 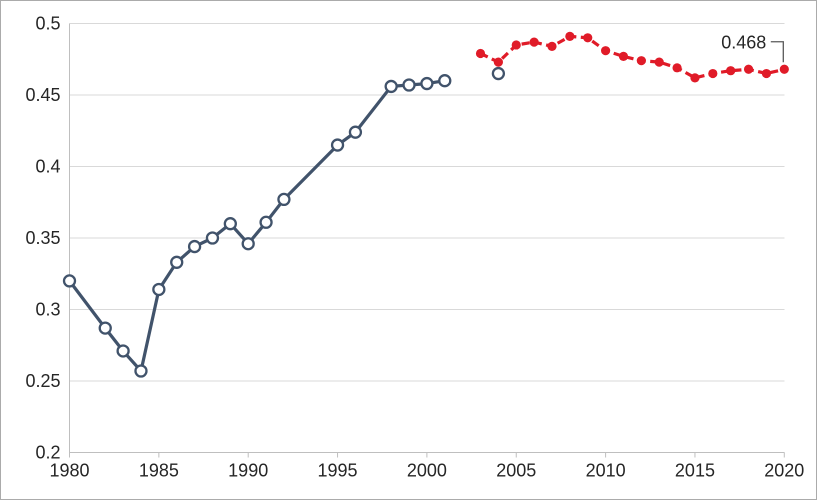 I want to click on x-axis-tick-label: 2005, so click(x=516, y=471).